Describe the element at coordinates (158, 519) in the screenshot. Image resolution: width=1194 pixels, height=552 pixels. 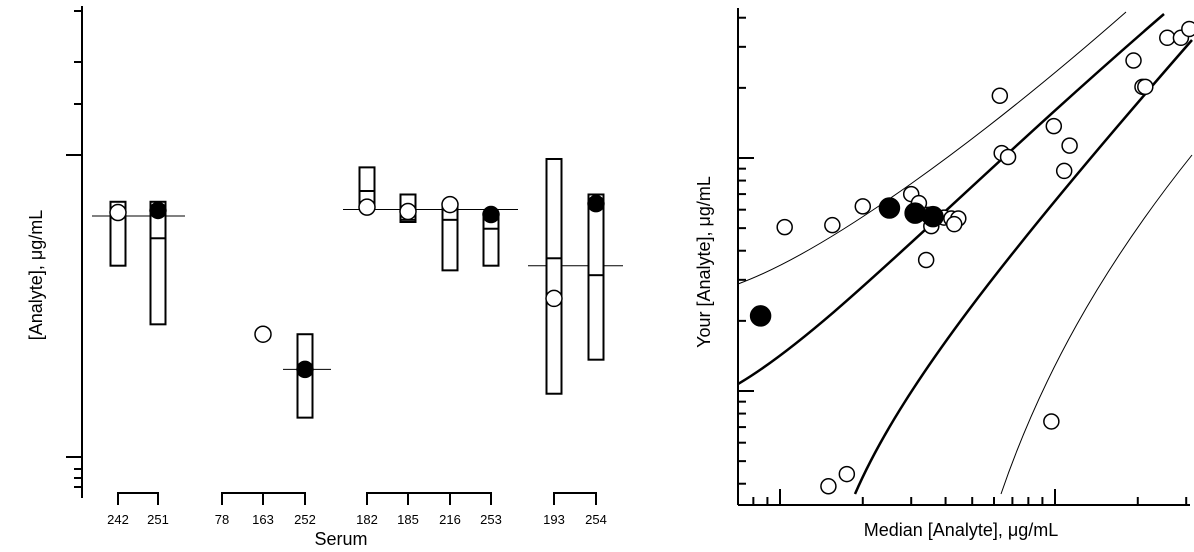
I see `serum-tick-label: 251` at that location.